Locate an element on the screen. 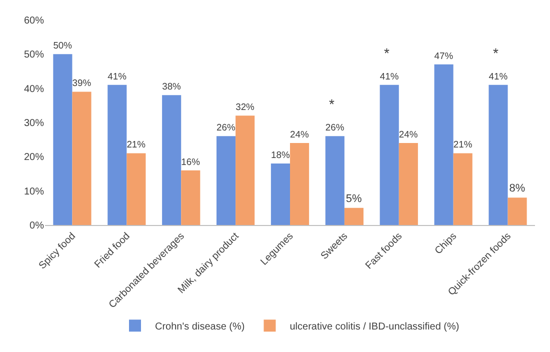 The height and width of the screenshot is (352, 550). data-label: 32% is located at coordinates (246, 106).